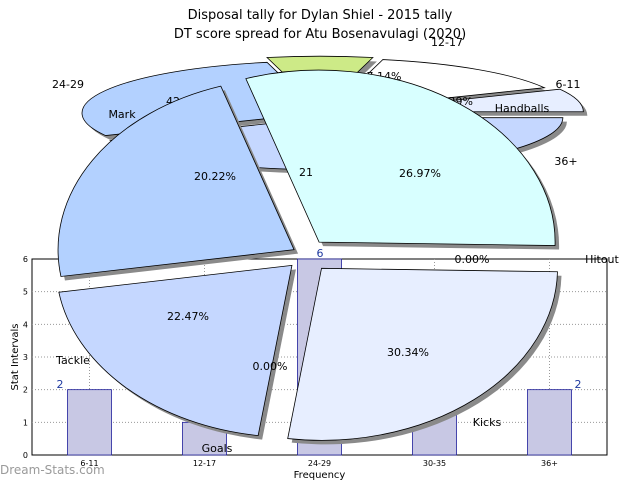 This screenshot has width=640, height=480. What do you see at coordinates (306, 172) in the screenshot?
I see `pie2-partial-label: 21` at bounding box center [306, 172].